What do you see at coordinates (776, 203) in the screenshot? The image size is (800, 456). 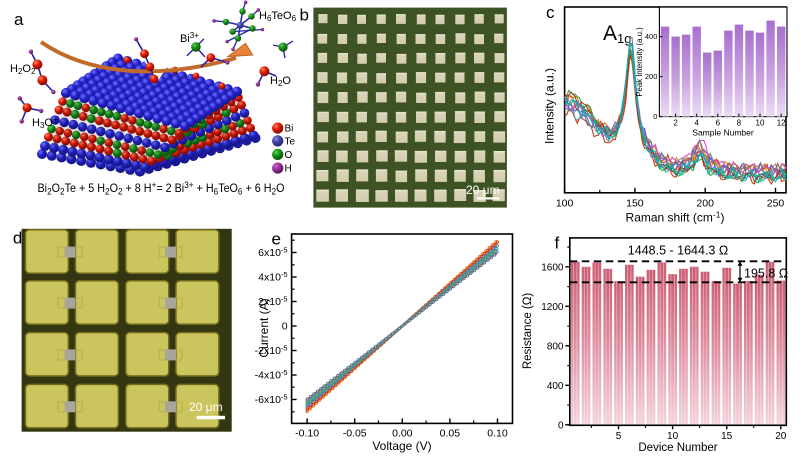 I see `svg-text: 250` at bounding box center [776, 203].